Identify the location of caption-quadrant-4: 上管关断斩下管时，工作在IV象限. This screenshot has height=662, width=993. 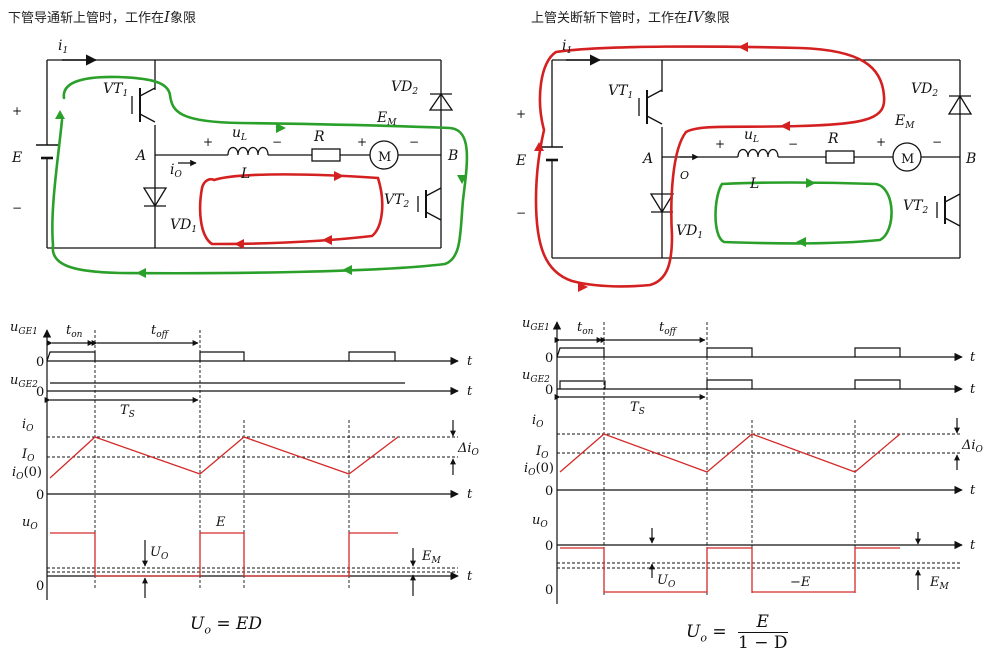
(630, 17).